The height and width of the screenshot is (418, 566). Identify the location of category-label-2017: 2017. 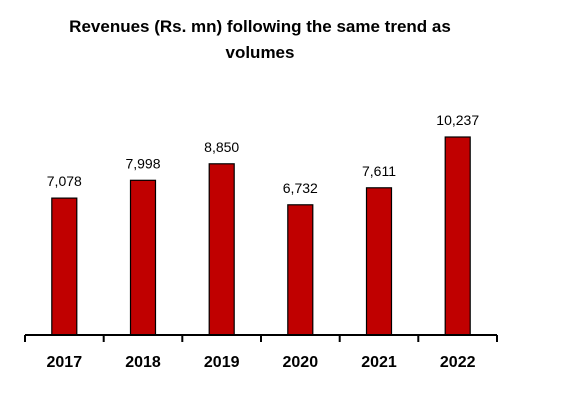
(65, 362).